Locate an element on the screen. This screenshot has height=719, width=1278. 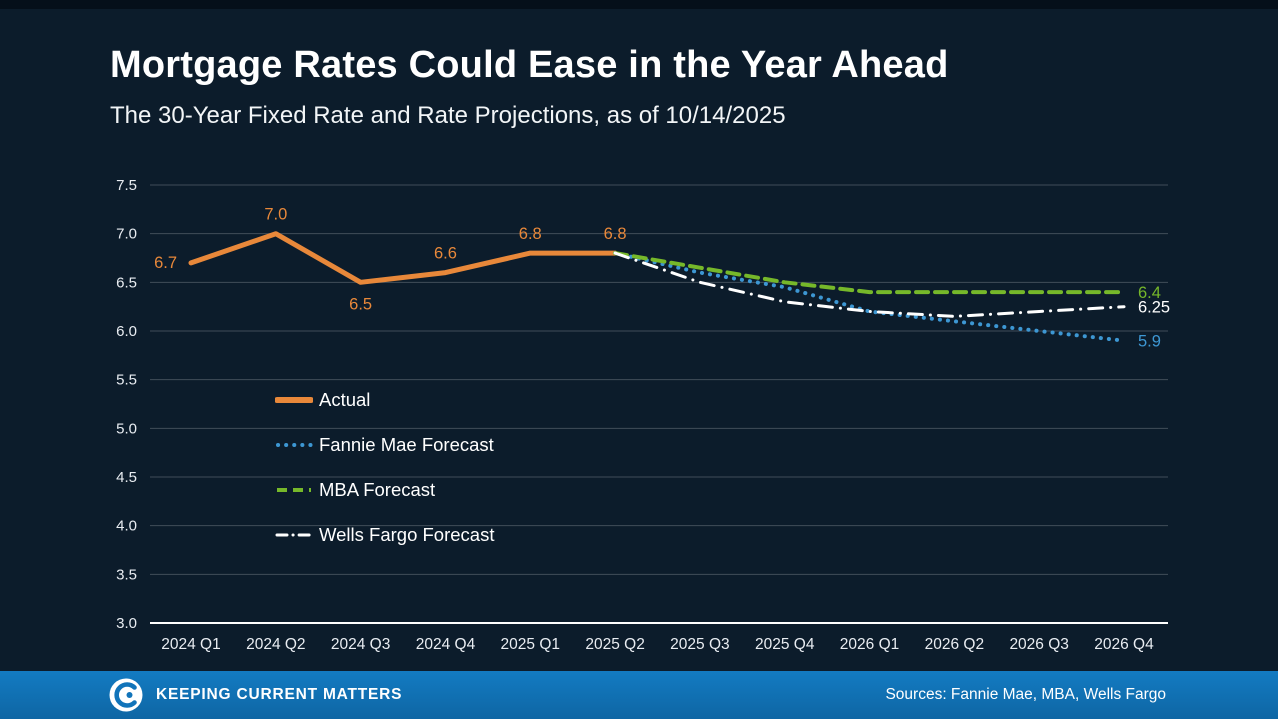
brand-name: Keeping Current Matters is located at coordinates (279, 694).